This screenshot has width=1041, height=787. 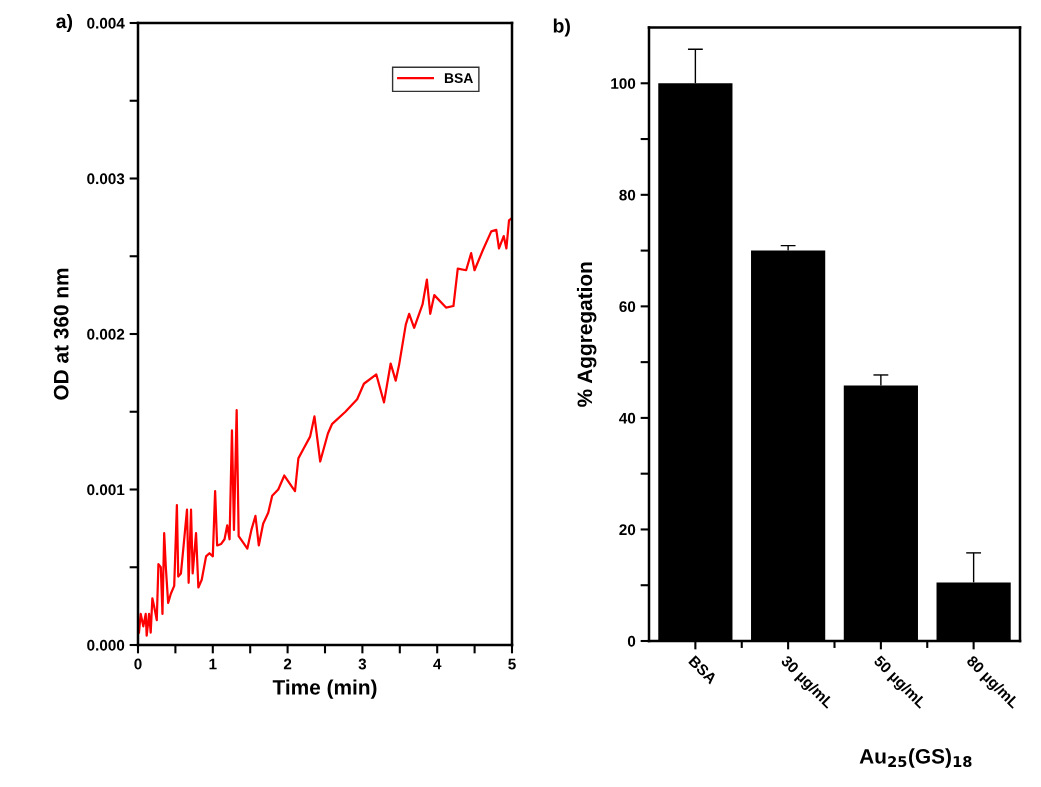 What do you see at coordinates (627, 307) in the screenshot?
I see `y-tick-label: 60` at bounding box center [627, 307].